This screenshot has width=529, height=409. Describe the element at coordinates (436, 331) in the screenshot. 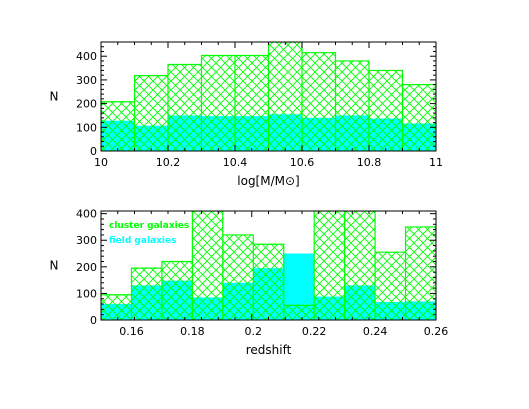

I see `x-tick-label: 0.26` at that location.